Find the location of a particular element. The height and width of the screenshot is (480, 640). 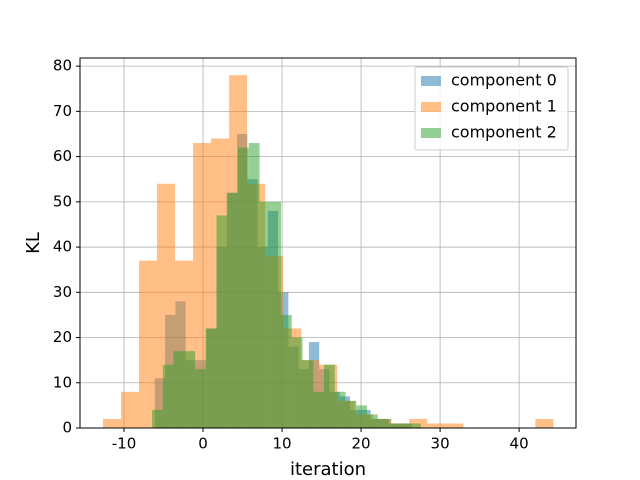

legend-label: component 1 is located at coordinates (504, 106).